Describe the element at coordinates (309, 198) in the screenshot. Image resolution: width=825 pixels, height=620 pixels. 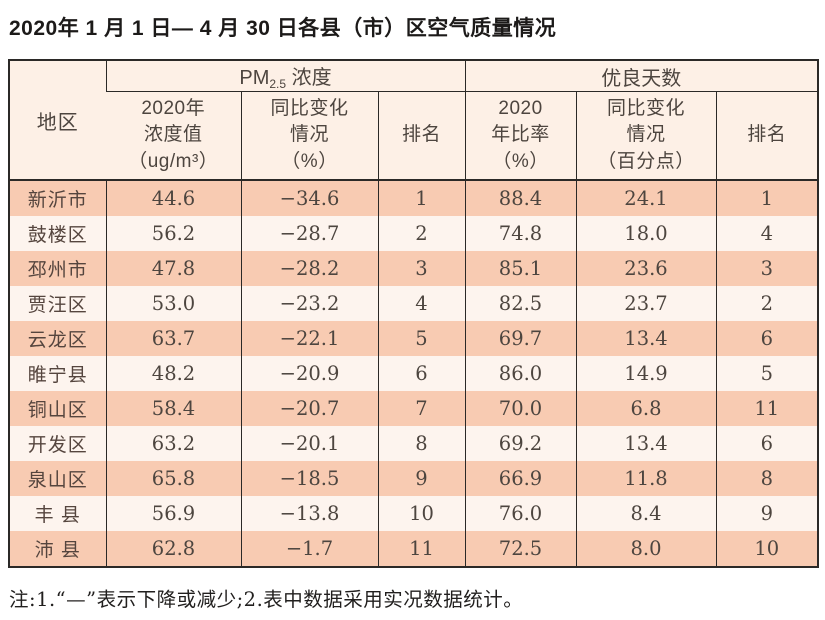
I see `pm-change-cell: −34.6` at that location.